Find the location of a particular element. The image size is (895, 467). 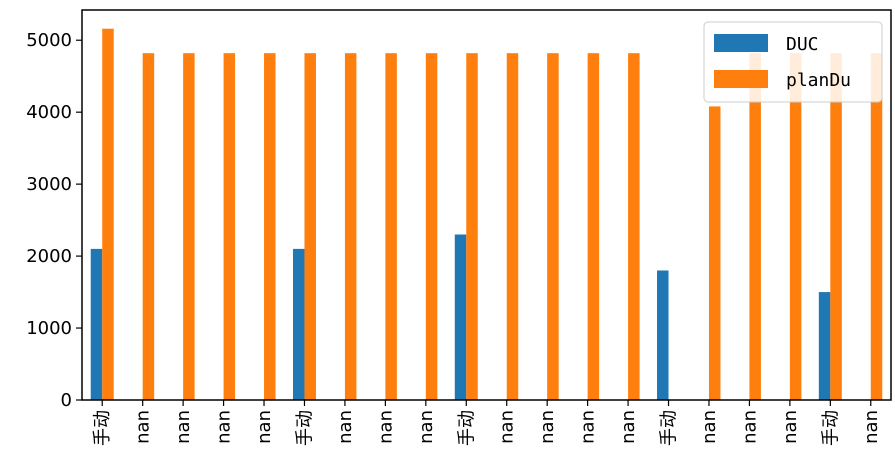

y-tick-label-2000: 2000 is located at coordinates (49, 256).